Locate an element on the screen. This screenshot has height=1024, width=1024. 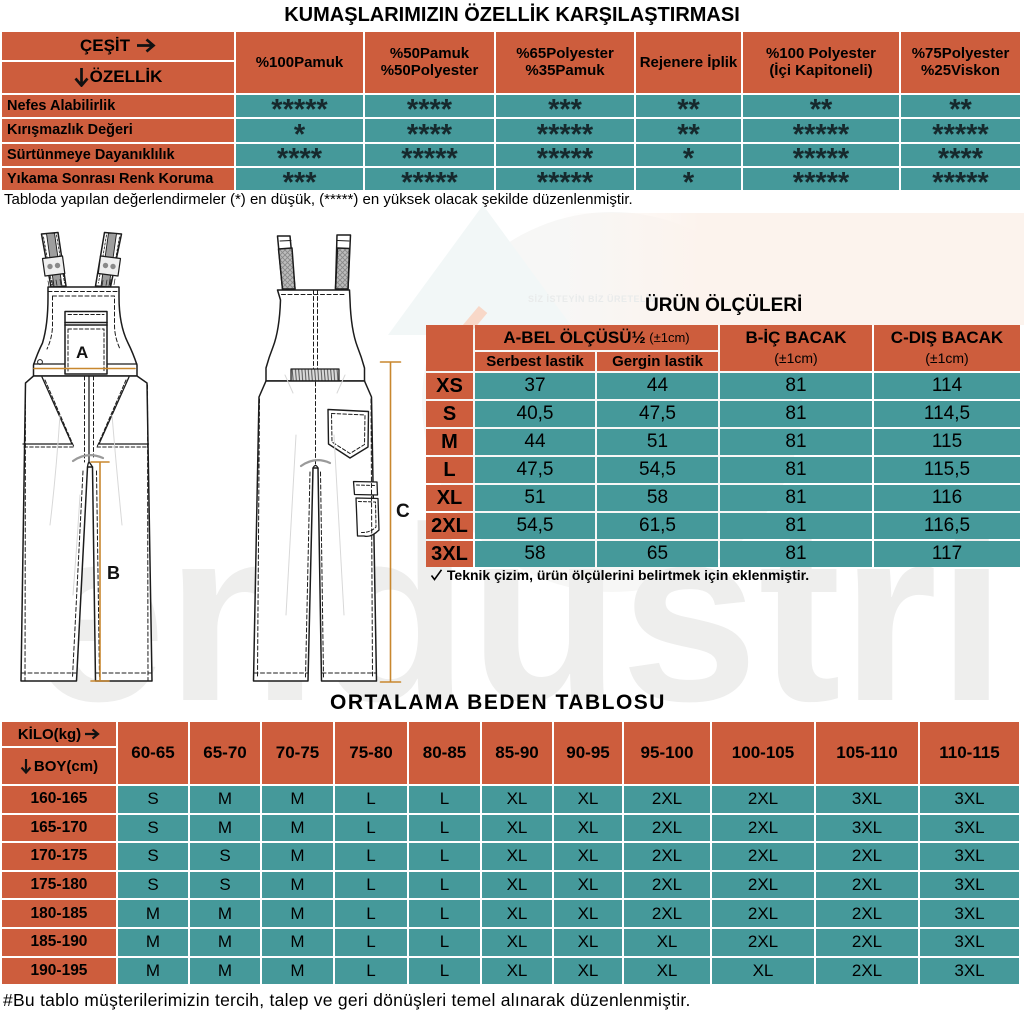
svg-text: C is located at coordinates (403, 511).